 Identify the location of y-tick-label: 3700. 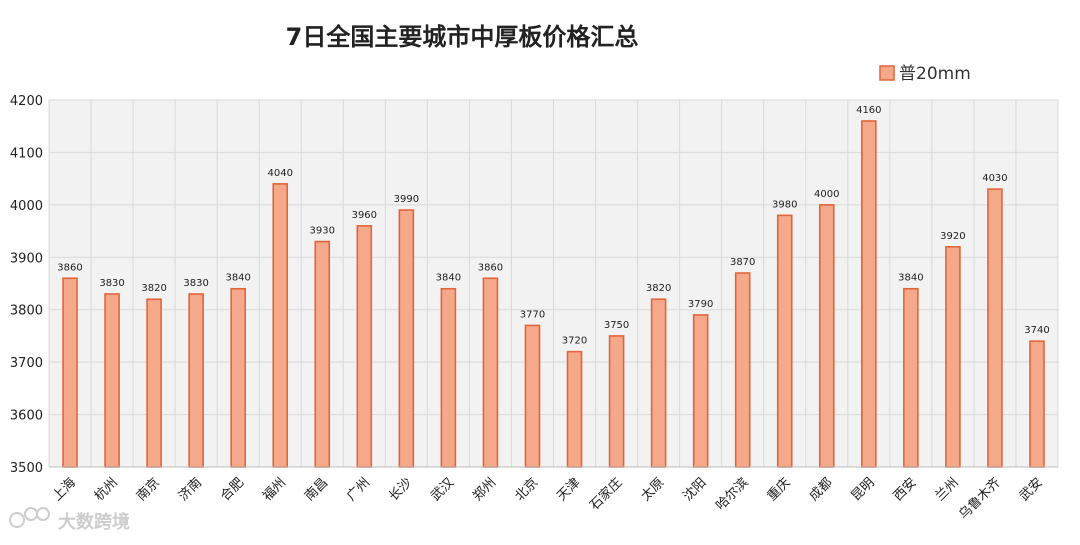
(26, 363).